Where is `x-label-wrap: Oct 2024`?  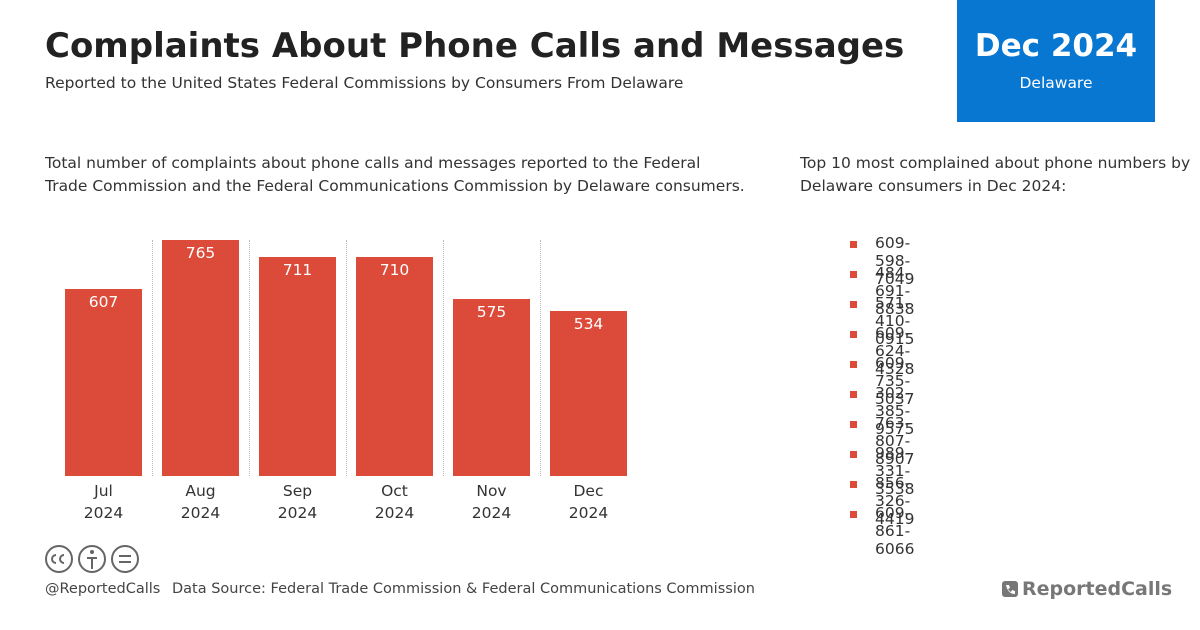
x-label-wrap: Oct 2024 is located at coordinates (394, 502).